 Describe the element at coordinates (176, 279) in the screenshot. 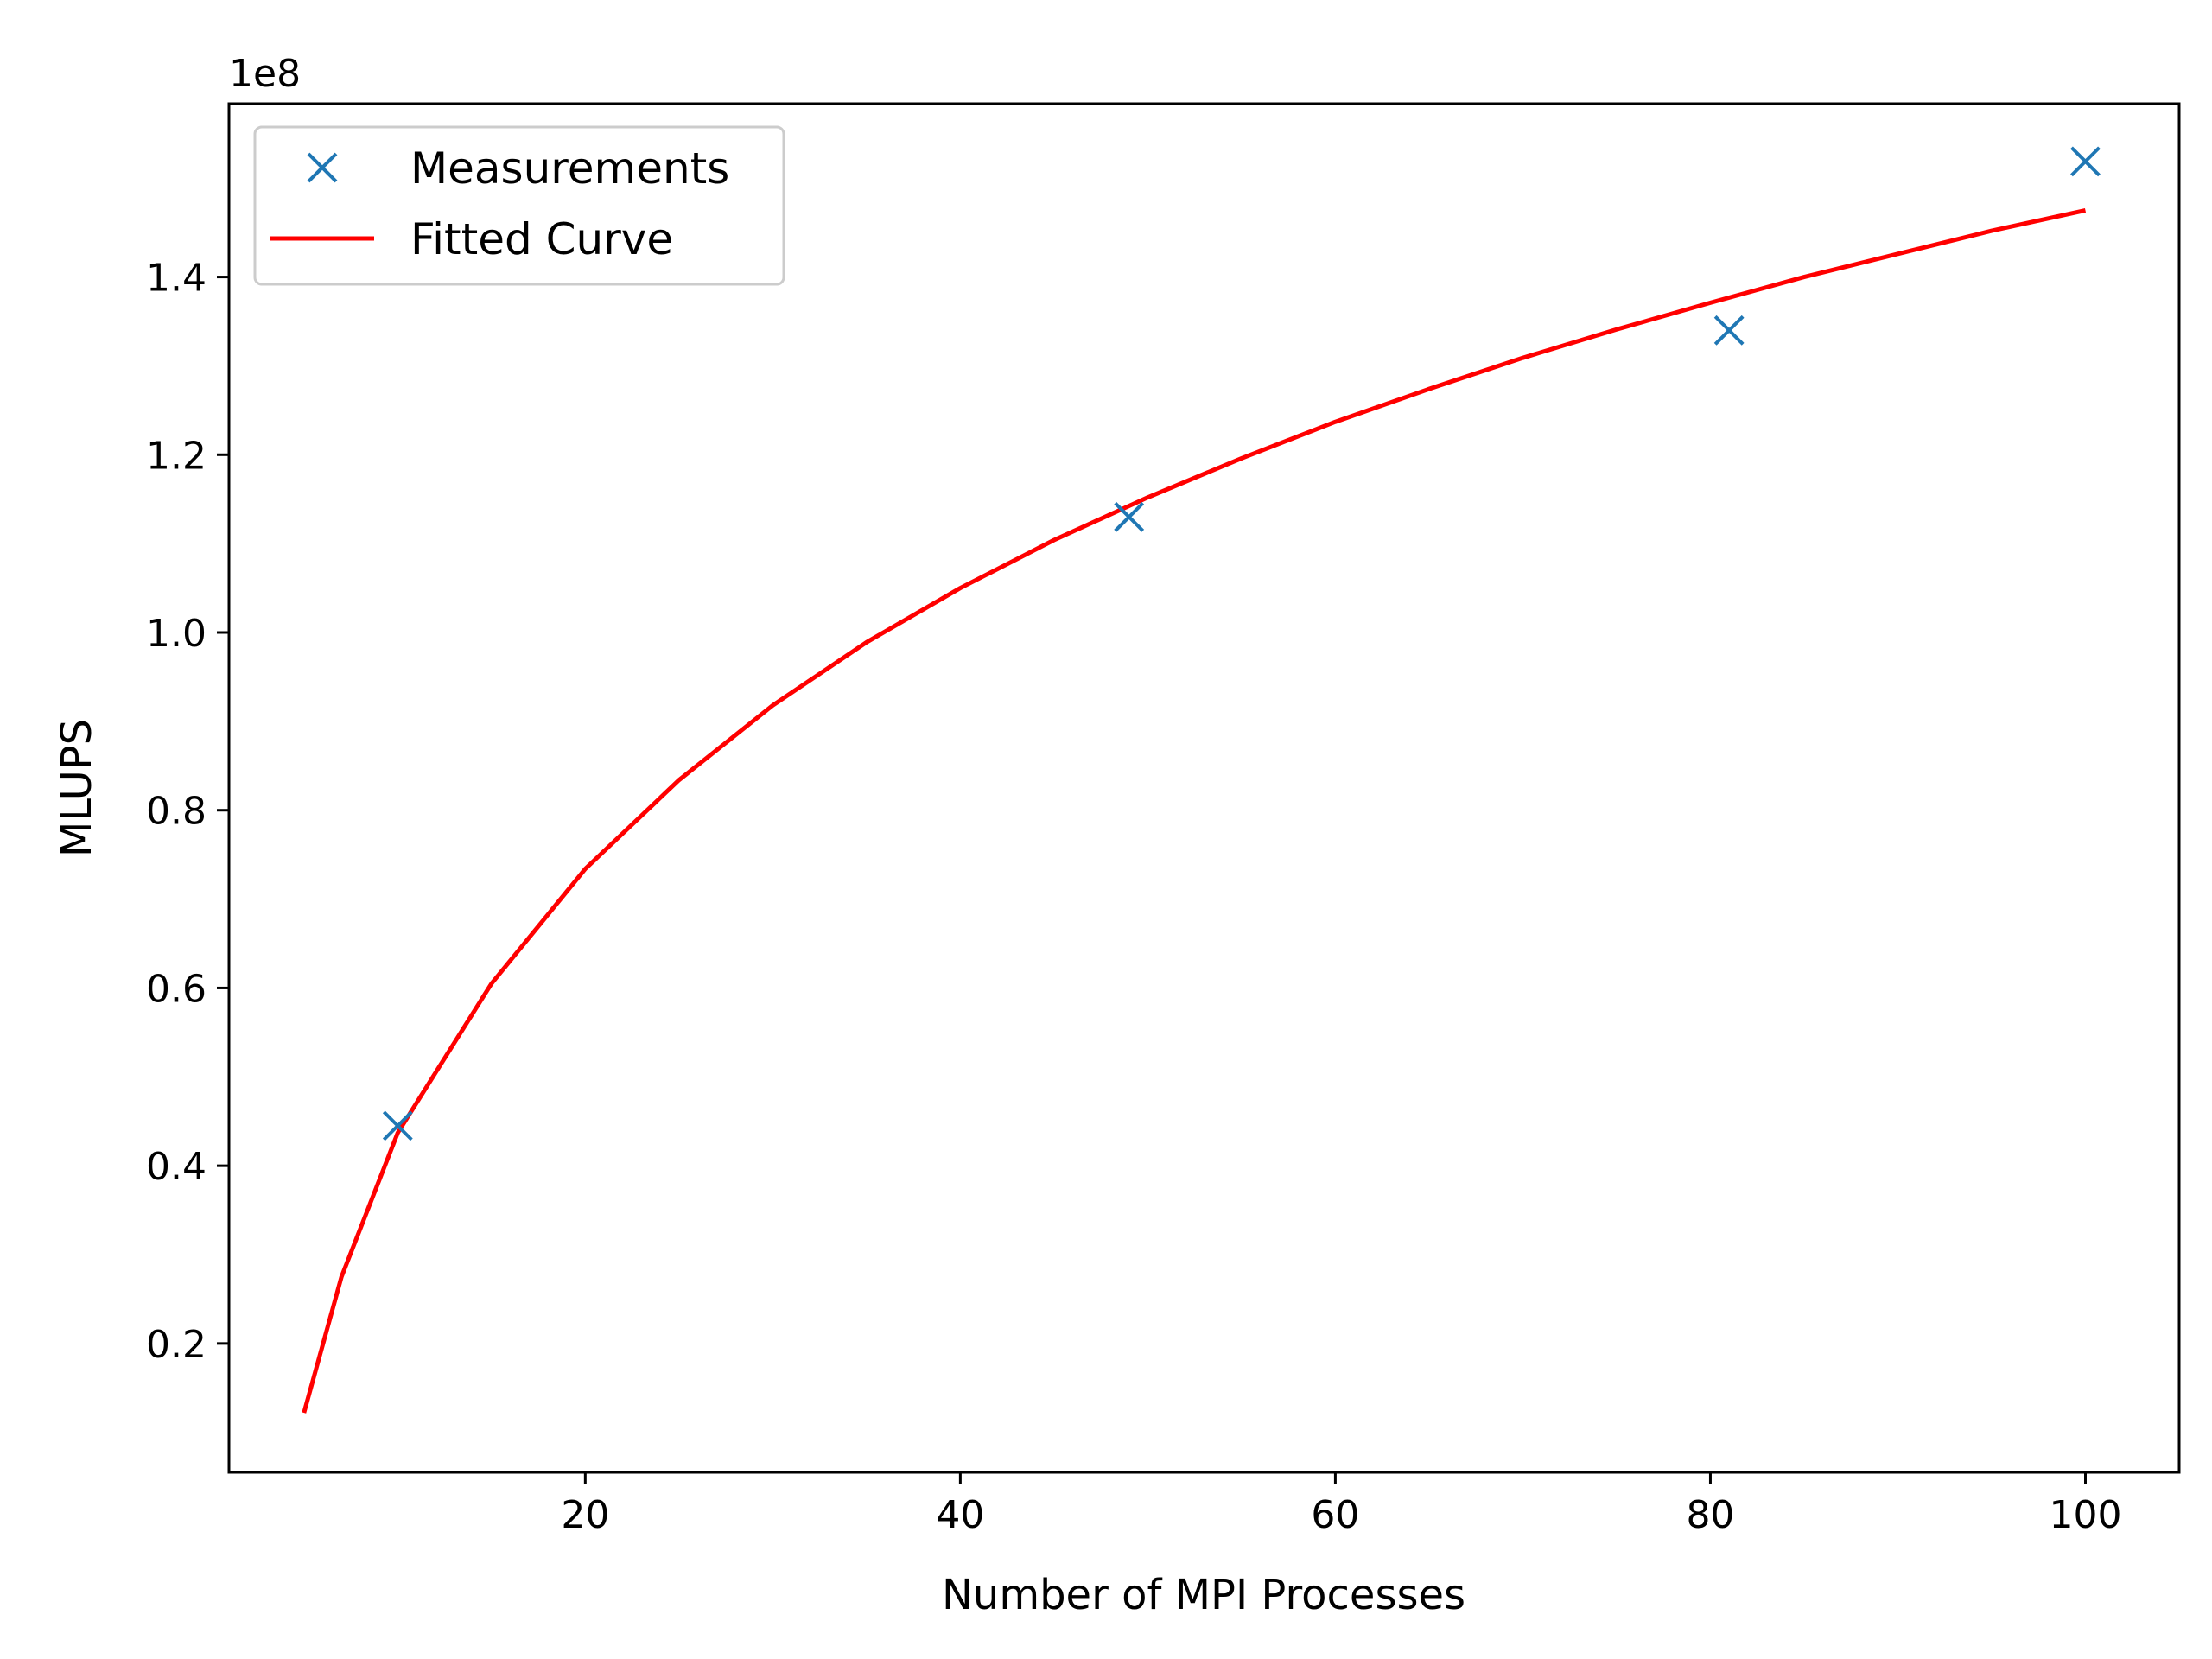

I see `y-tick-label: 1.4` at that location.